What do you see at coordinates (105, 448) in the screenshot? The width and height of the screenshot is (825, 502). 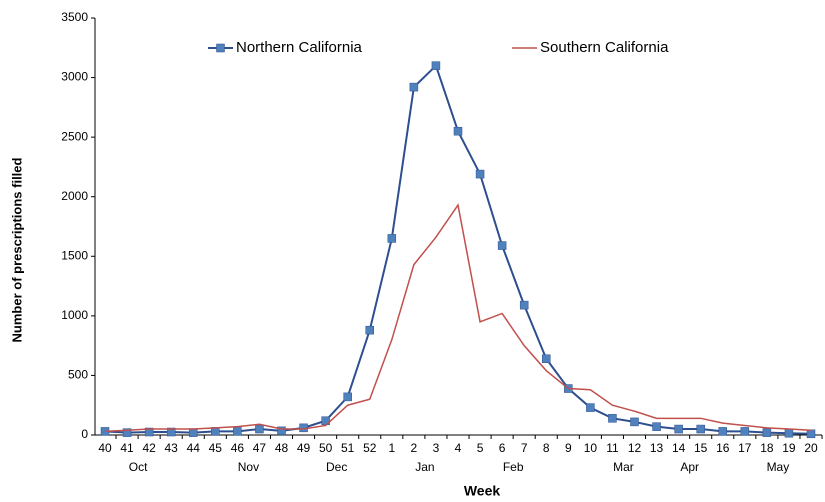 I see `x-tick-label: 40` at bounding box center [105, 448].